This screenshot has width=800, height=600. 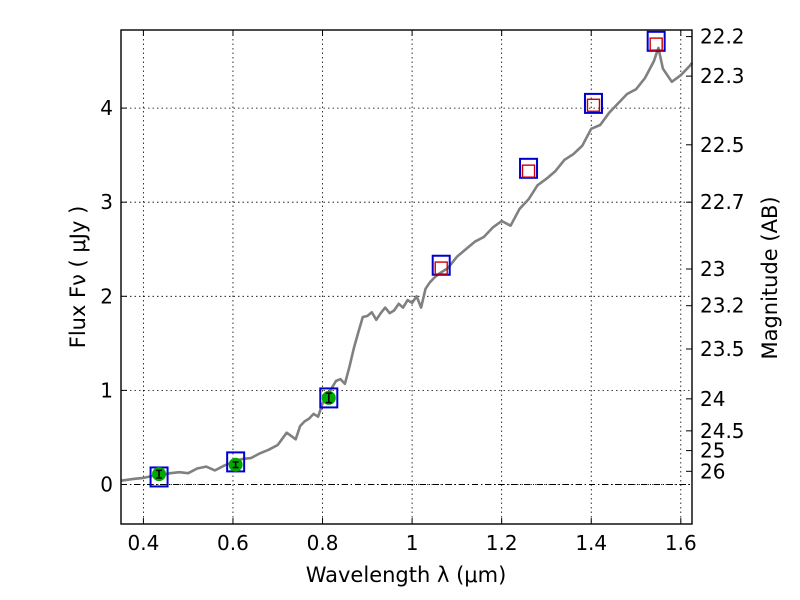 I want to click on x-tick-label: 1, so click(x=412, y=543).